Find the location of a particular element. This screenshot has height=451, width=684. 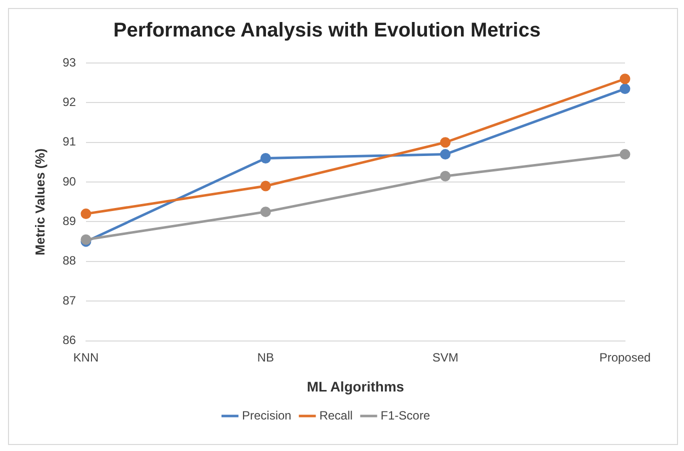

legend-label: F1-Score is located at coordinates (405, 415).